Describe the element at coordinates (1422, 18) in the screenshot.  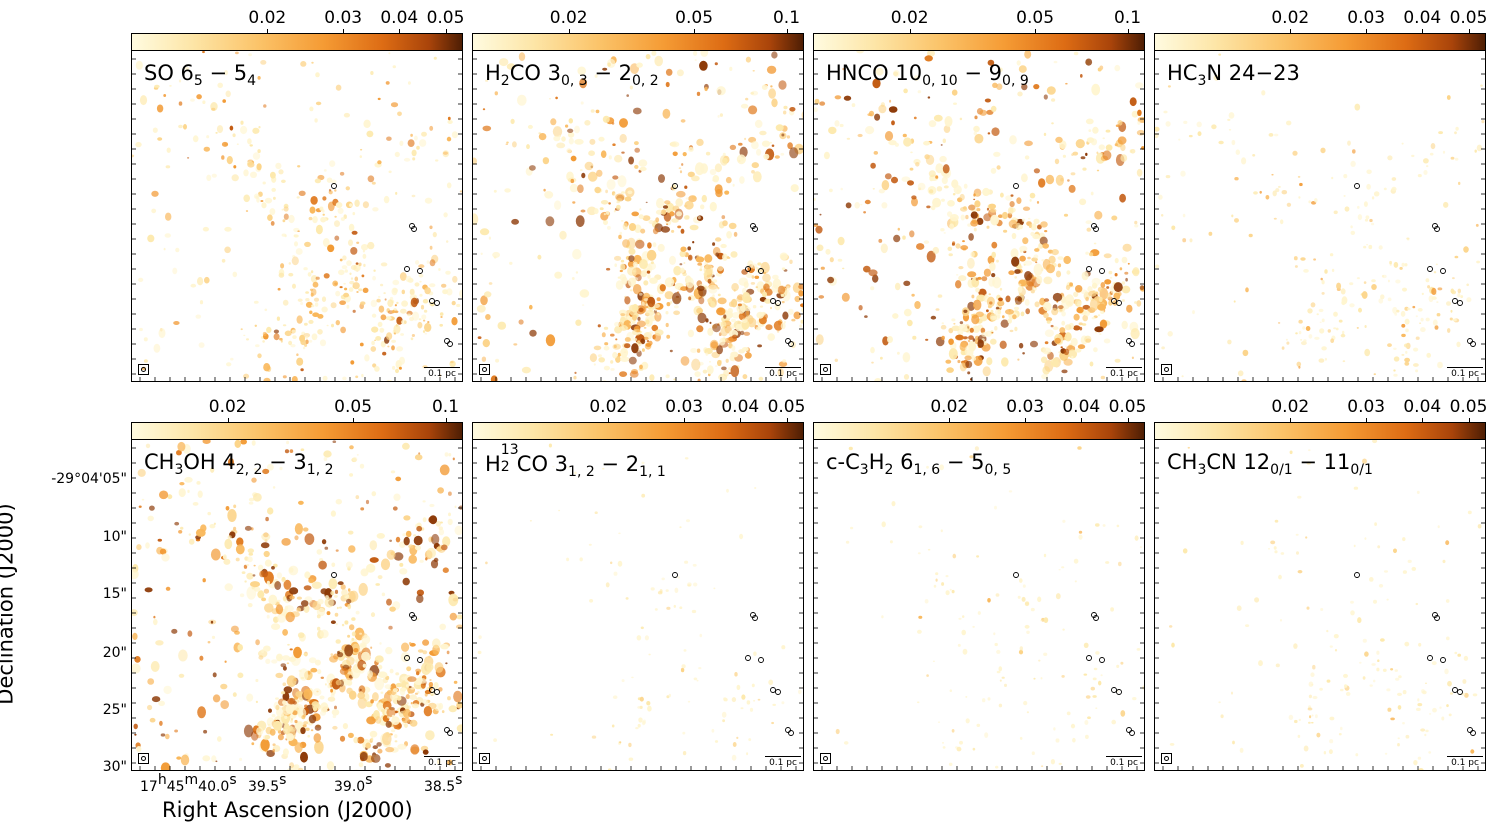
I see `colorbar-tick-label: 0.04` at that location.